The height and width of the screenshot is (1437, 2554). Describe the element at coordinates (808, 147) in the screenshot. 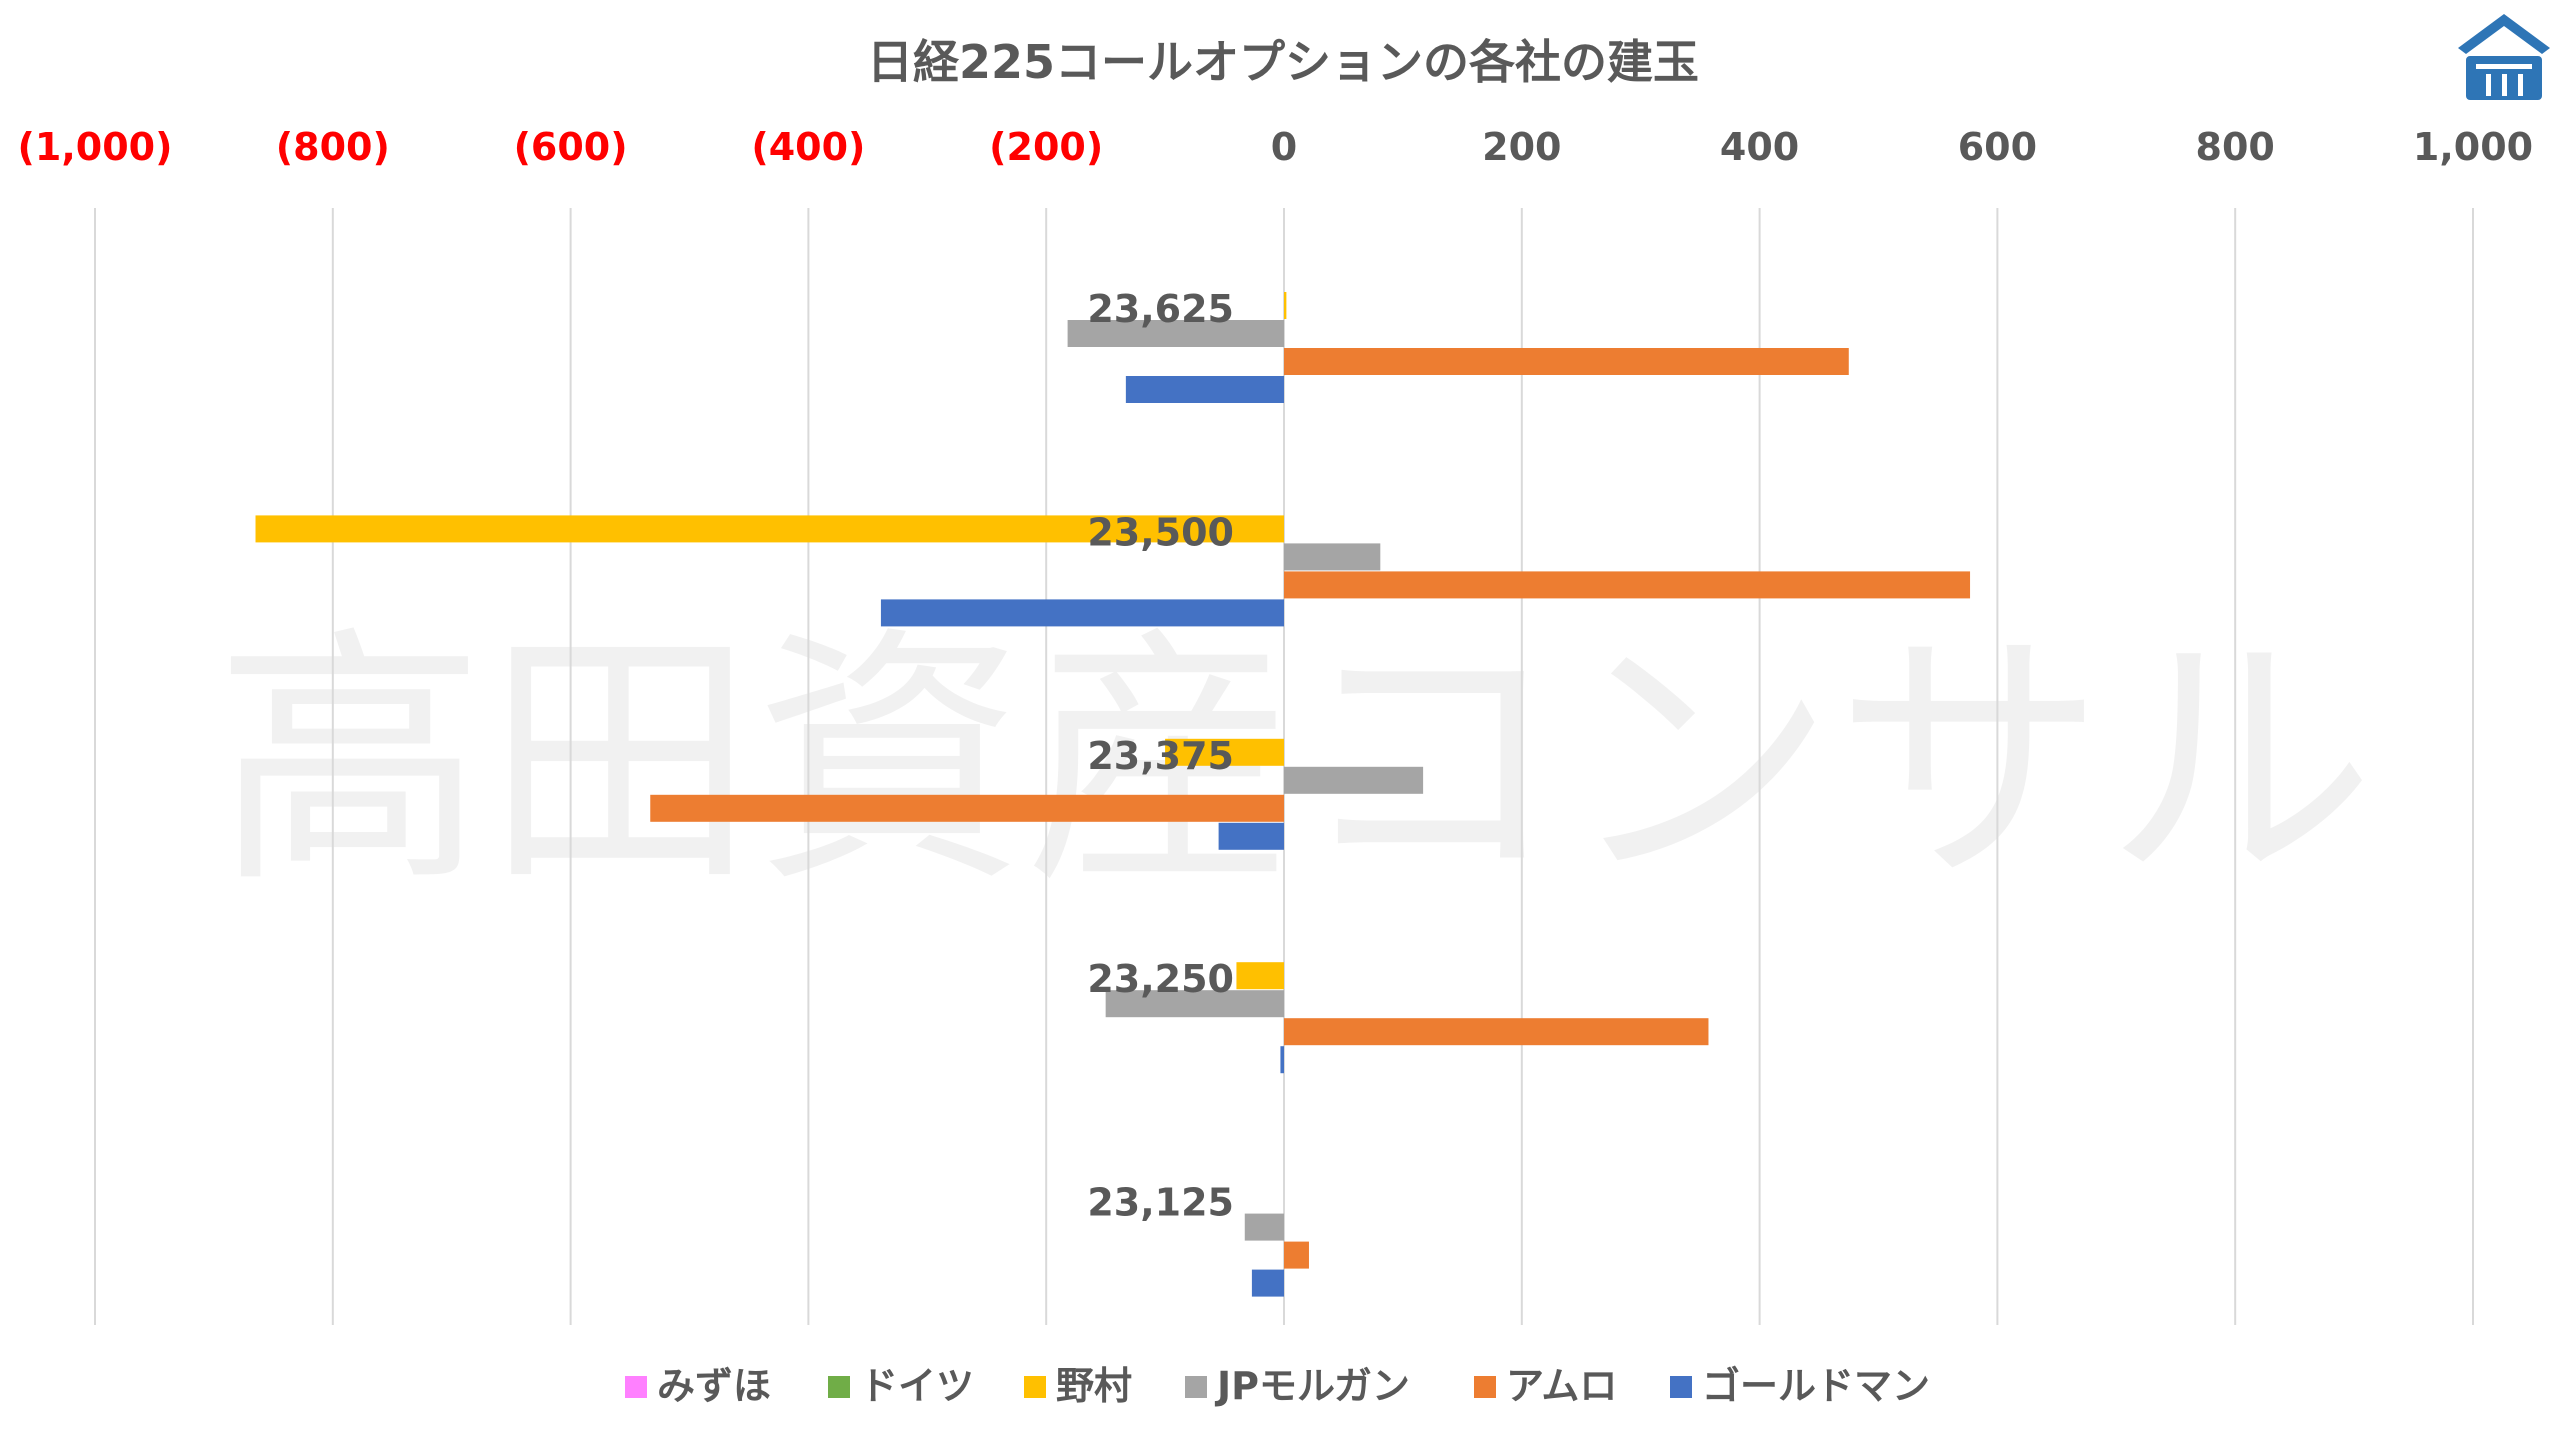

I see `x-tick-label: (400)` at that location.